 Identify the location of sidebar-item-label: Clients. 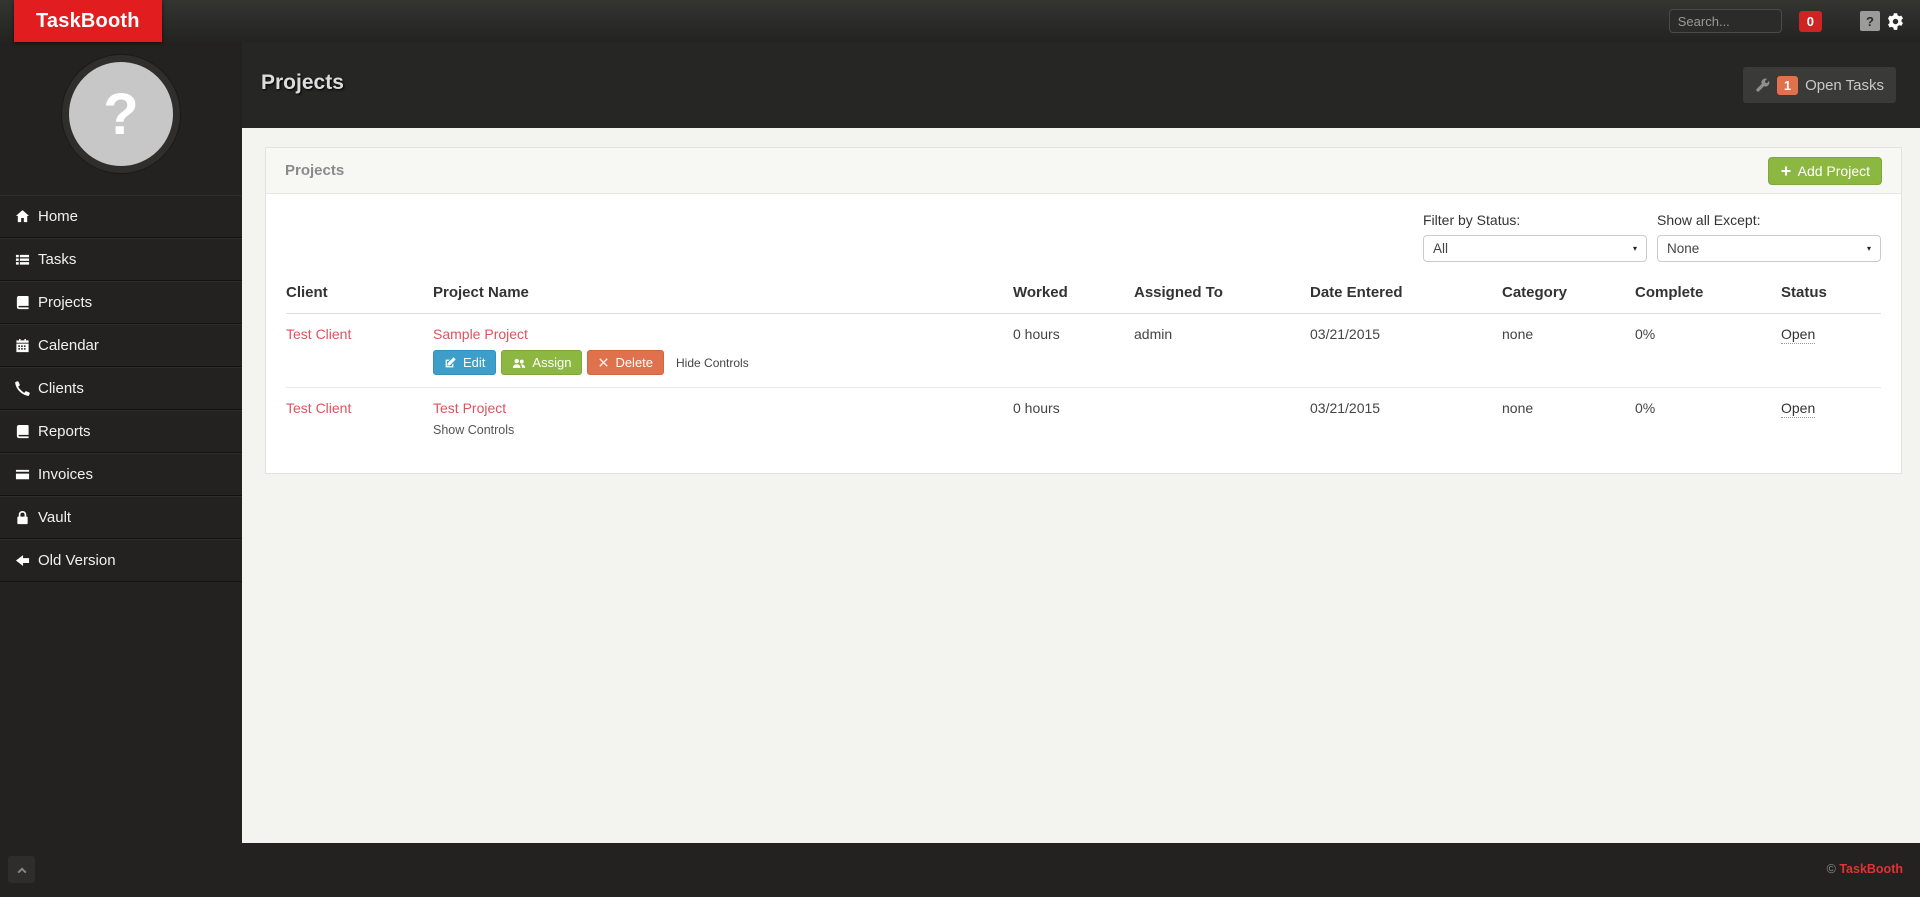
(61, 388).